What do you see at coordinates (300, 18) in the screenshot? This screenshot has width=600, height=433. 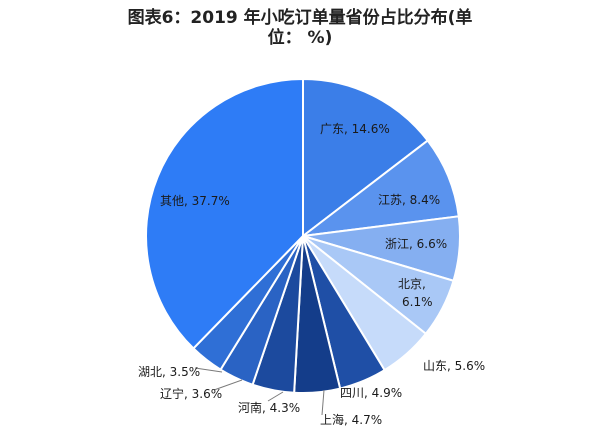 I see `chart-title-line-1: 图表6：2019 年小吃订单量省份占比分布(单` at bounding box center [300, 18].